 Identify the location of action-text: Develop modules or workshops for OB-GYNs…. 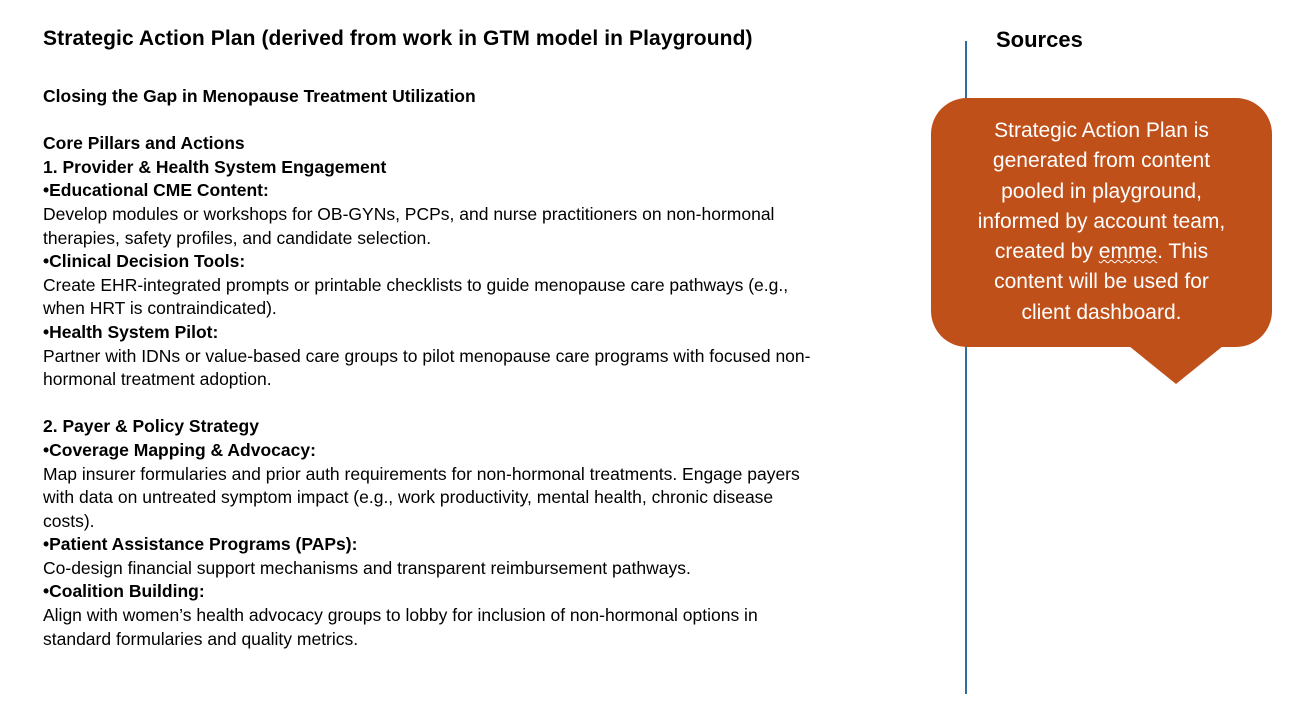
(409, 213).